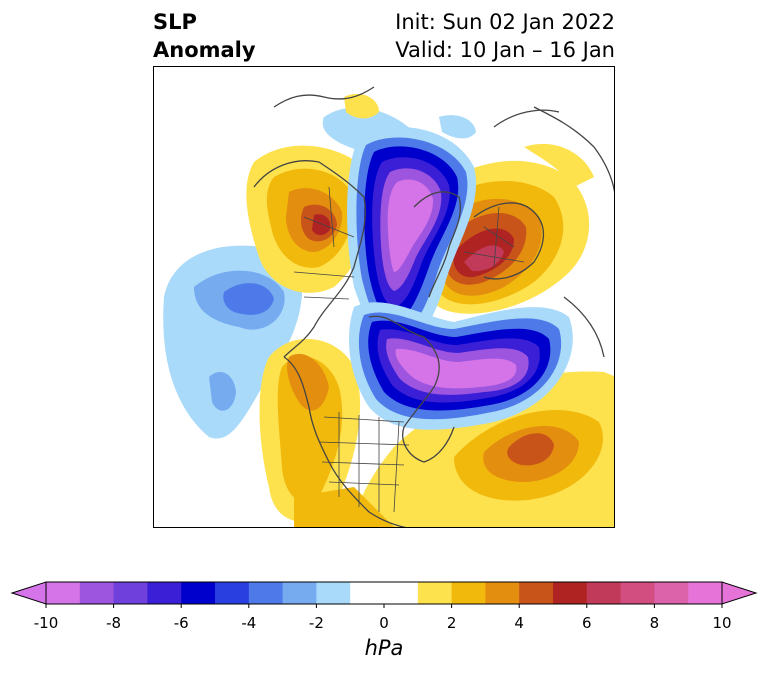 The image size is (768, 673). Describe the element at coordinates (505, 50) in the screenshot. I see `valid-range: Valid: 10 Jan – 16 Jan` at that location.